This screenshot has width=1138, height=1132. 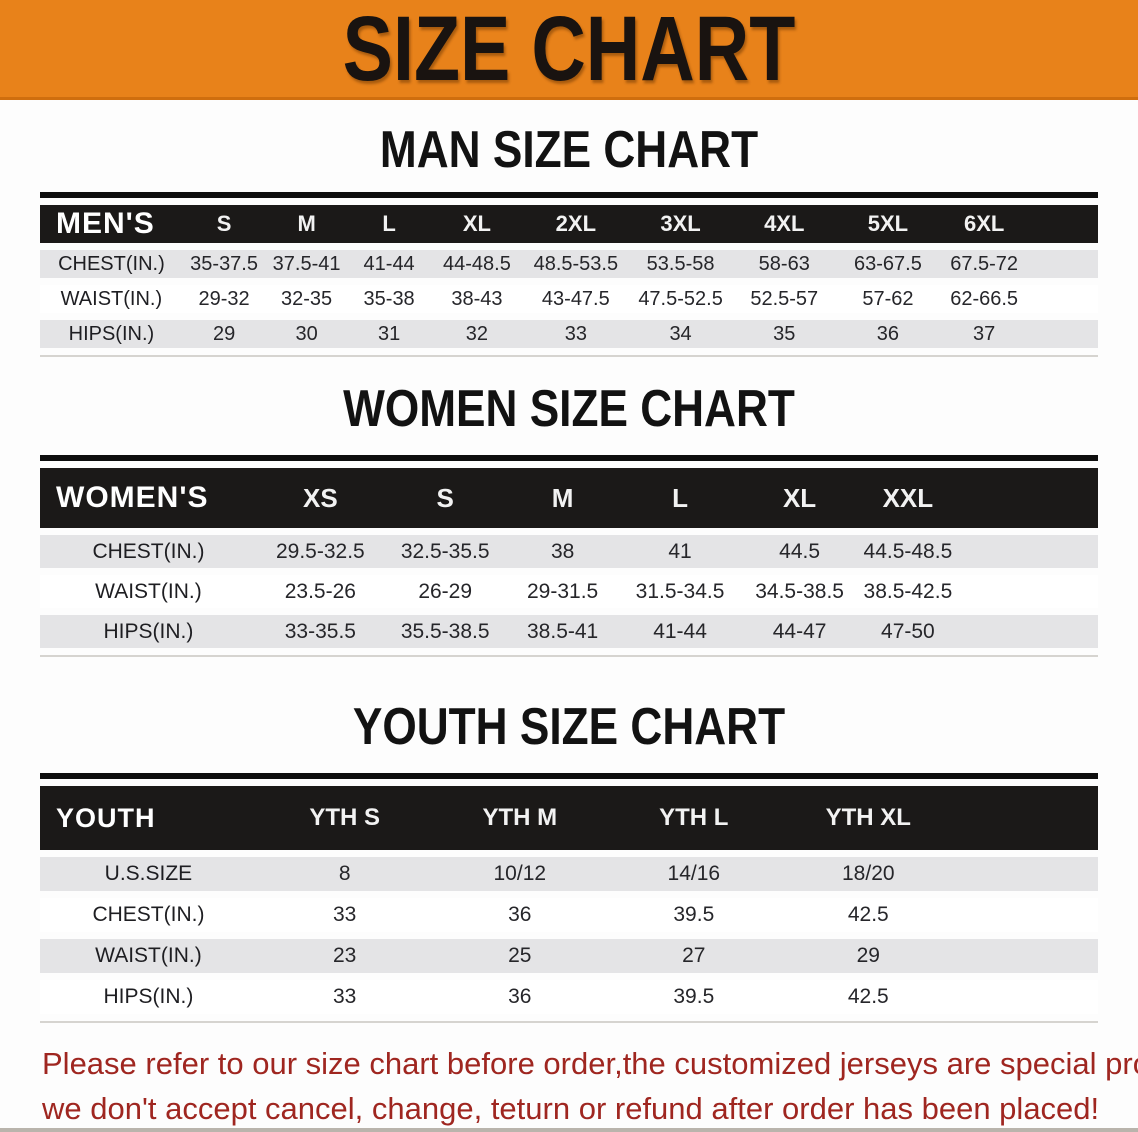 I want to click on size-value-cell: 14/16, so click(x=694, y=874).